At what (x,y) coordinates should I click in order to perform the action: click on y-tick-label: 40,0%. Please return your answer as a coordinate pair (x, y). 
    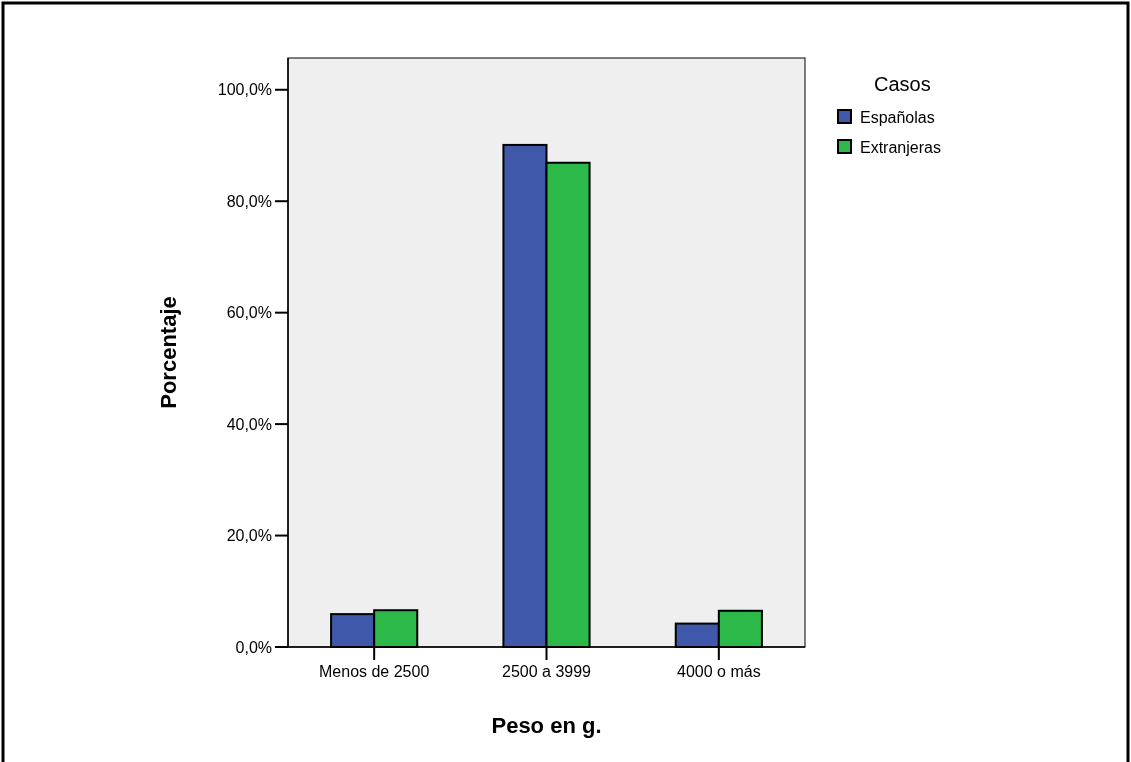
    Looking at the image, I should click on (249, 424).